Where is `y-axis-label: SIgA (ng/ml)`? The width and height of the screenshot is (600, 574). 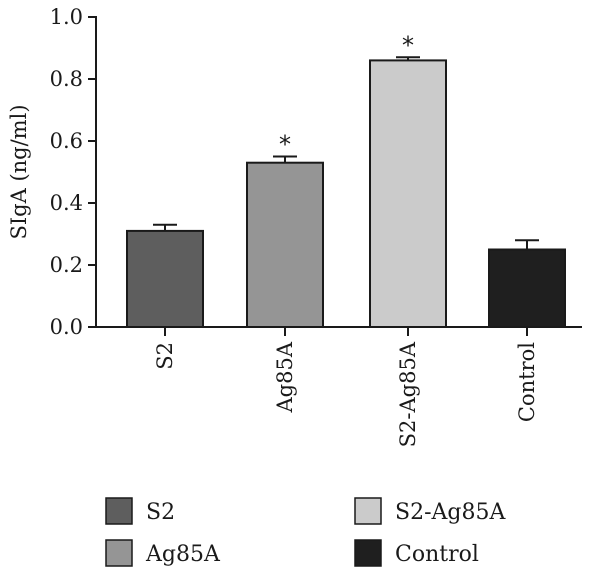 y-axis-label: SIgA (ng/ml) is located at coordinates (19, 171).